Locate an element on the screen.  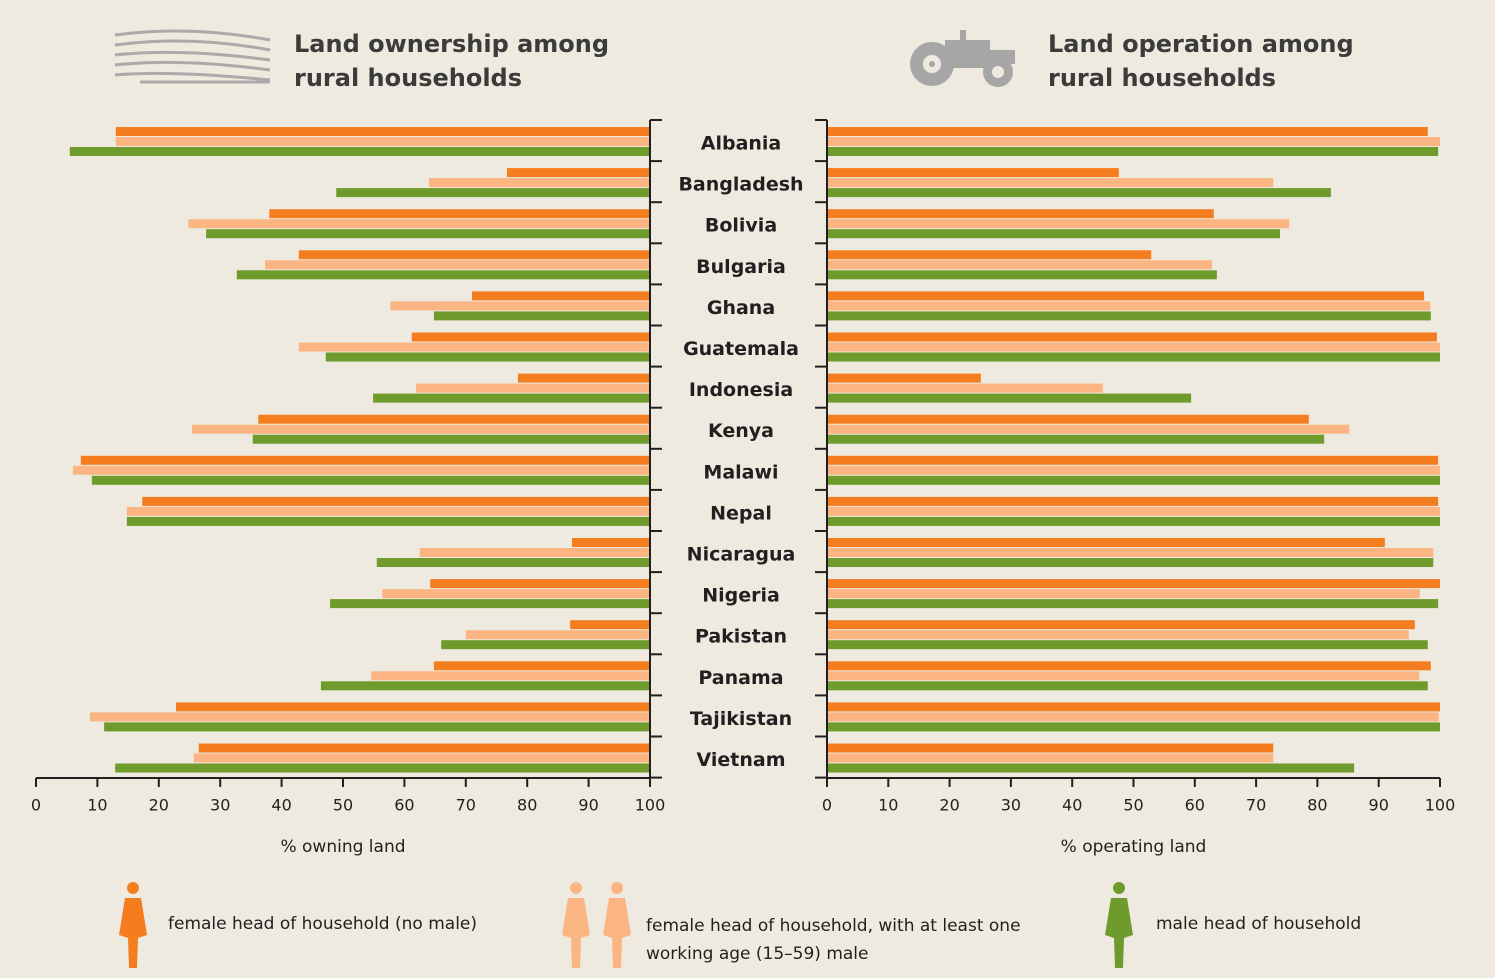
x-tick-label: 20 is located at coordinates (949, 805).